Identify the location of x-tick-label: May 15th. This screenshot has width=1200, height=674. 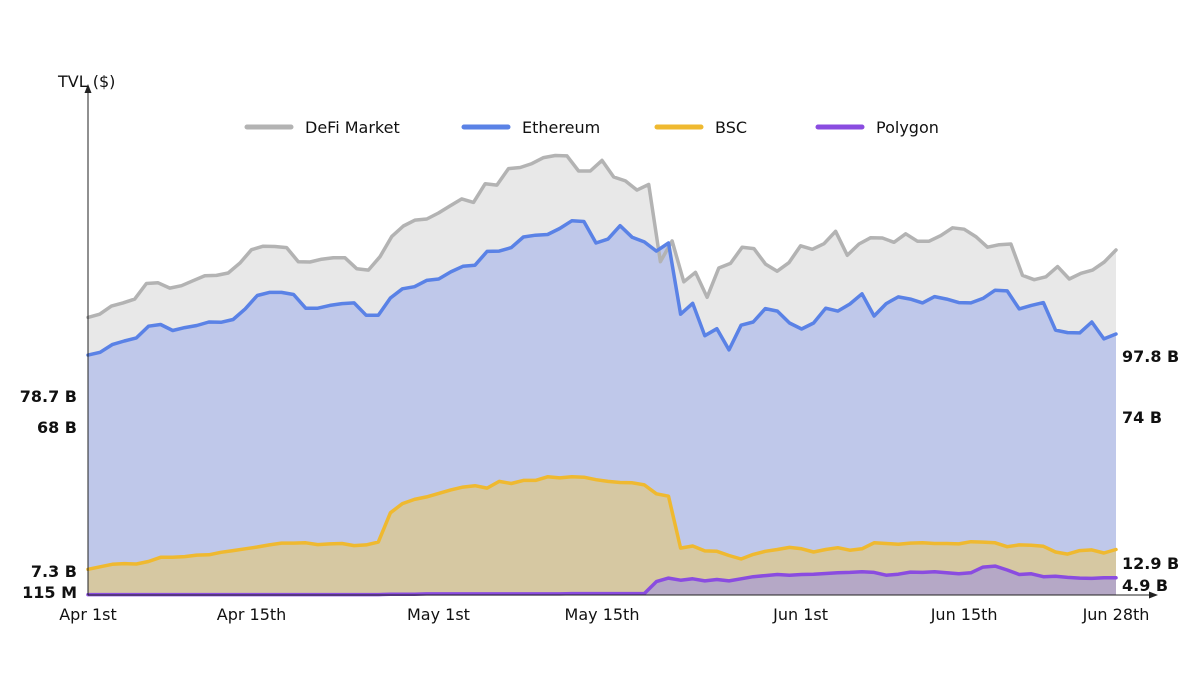
(602, 614).